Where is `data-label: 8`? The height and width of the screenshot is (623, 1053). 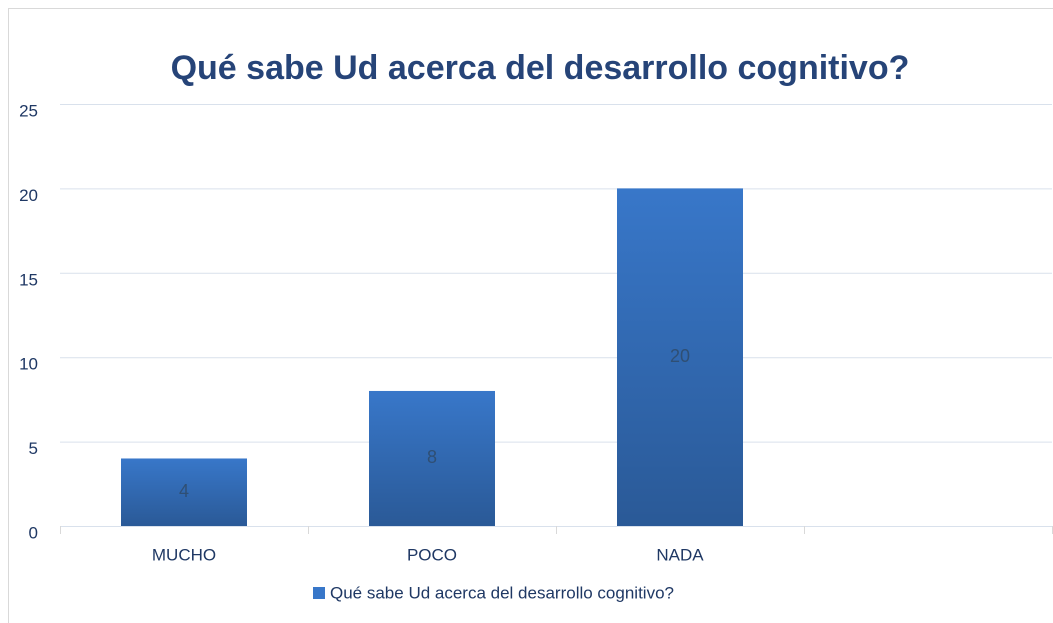 data-label: 8 is located at coordinates (432, 457).